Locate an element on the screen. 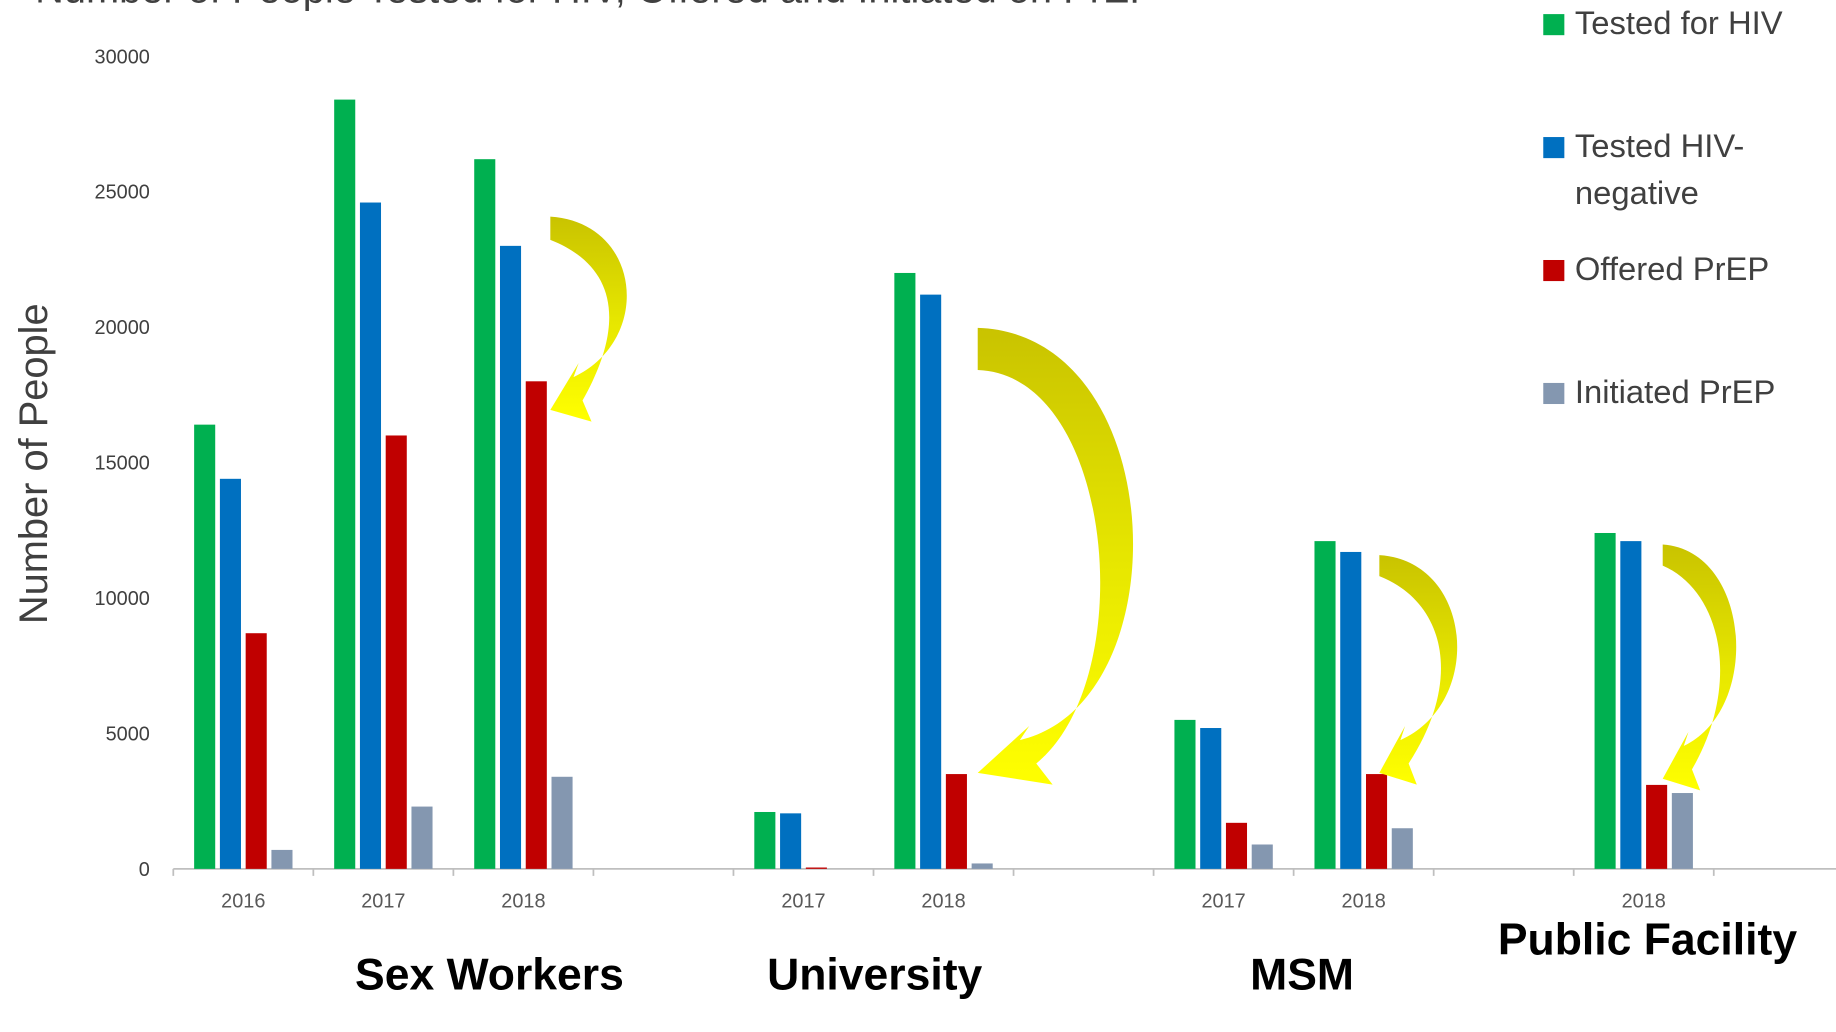  legend-label-box: Initiated PrEP is located at coordinates (1675, 391).